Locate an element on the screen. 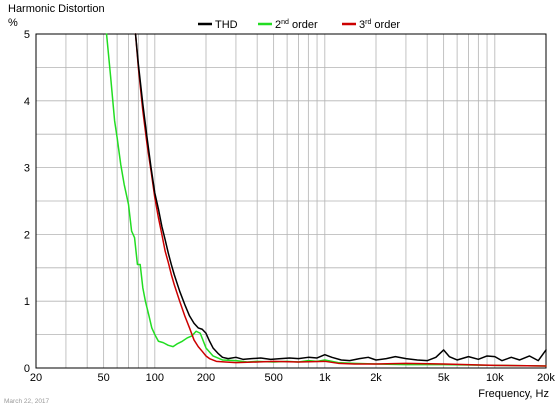  chart-title: Harmonic Distortion is located at coordinates (56, 9).